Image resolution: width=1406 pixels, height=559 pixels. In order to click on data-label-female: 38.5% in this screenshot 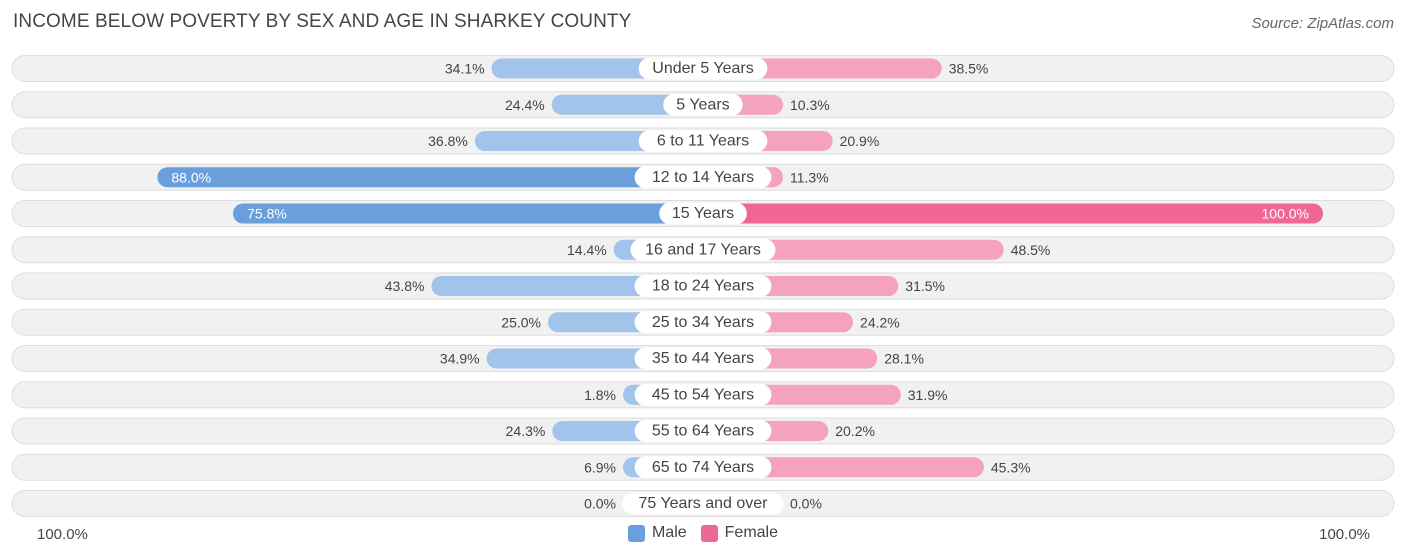, I will do `click(969, 69)`.